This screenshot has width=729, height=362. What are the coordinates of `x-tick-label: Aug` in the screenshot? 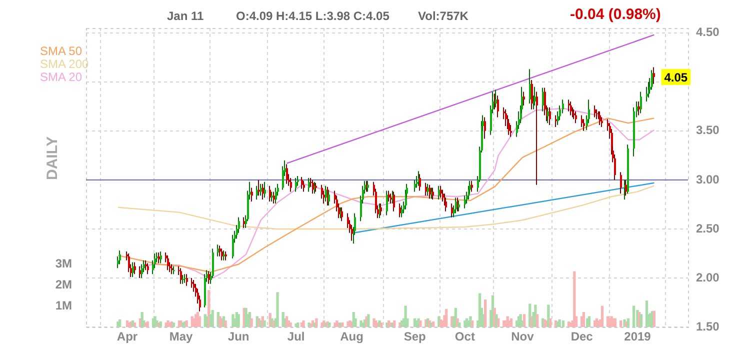 It's located at (352, 337).